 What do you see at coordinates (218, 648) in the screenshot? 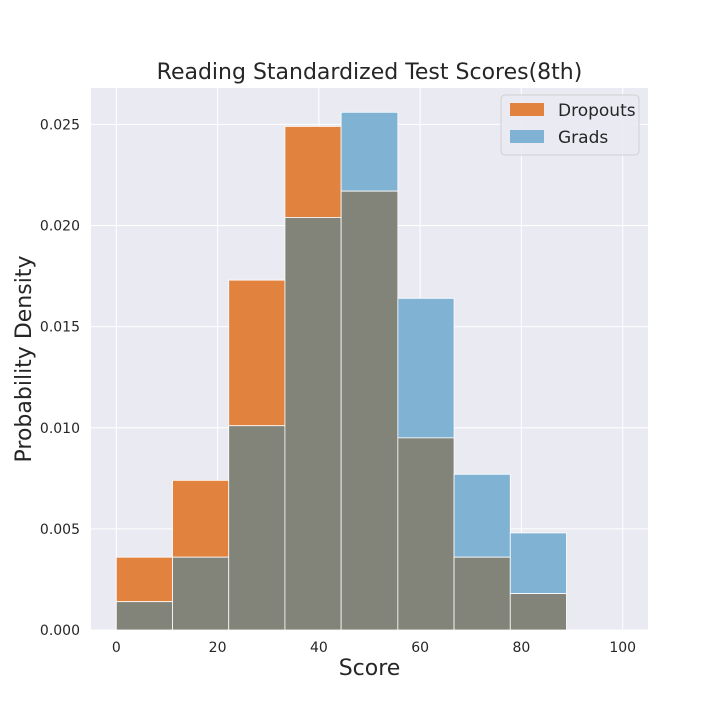
I see `x-tick-label: 20` at bounding box center [218, 648].